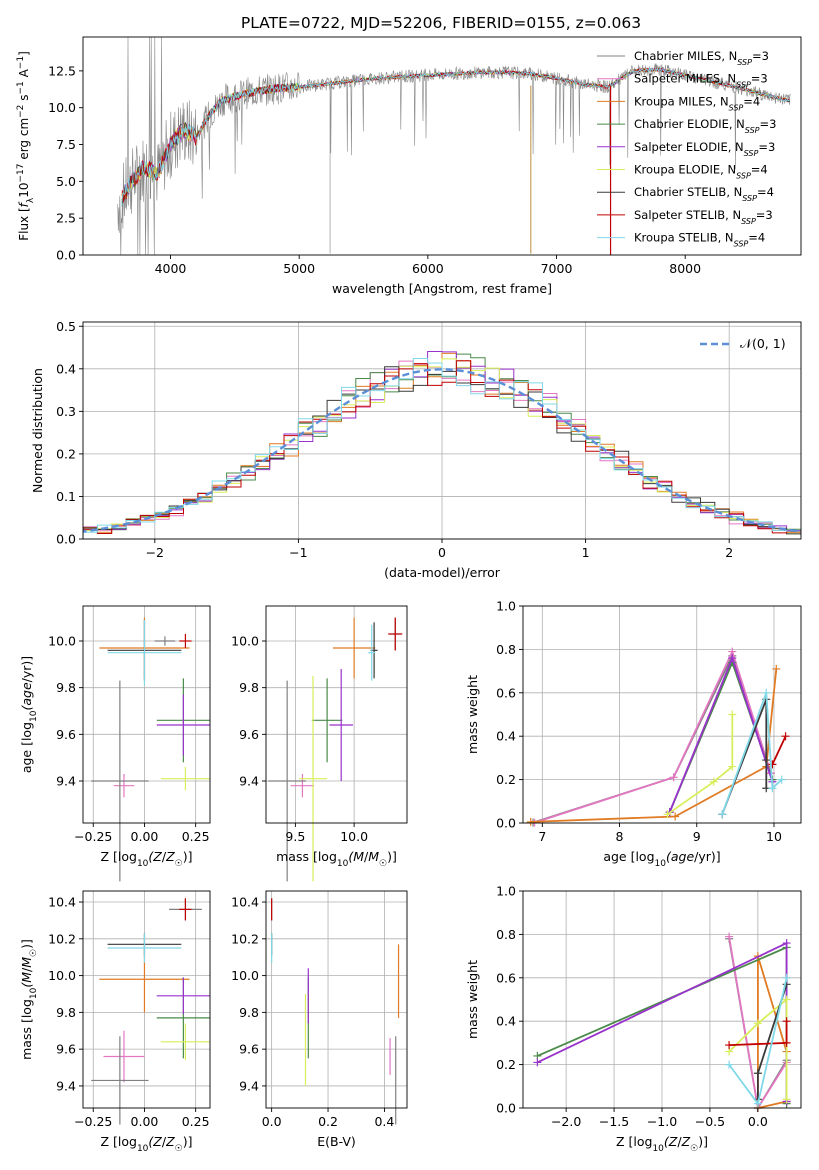  What do you see at coordinates (428, 268) in the screenshot?
I see `tick-label-x: 6000` at bounding box center [428, 268].